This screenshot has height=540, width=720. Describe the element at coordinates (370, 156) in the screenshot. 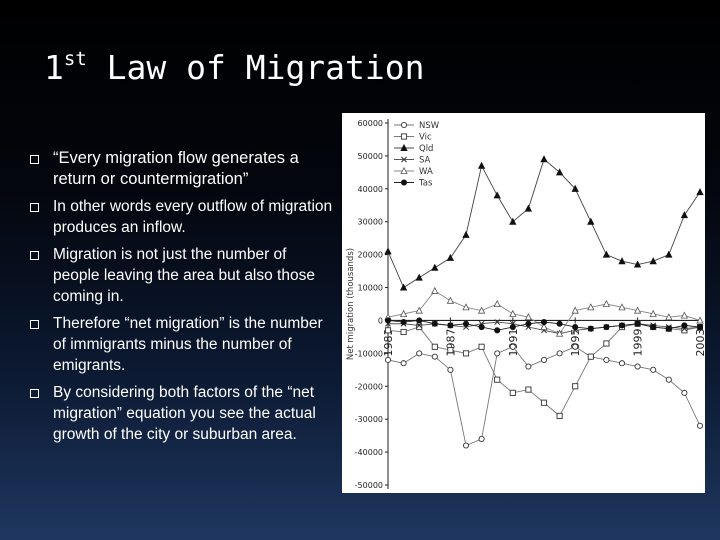

I see `y-tick-label: 50000` at that location.